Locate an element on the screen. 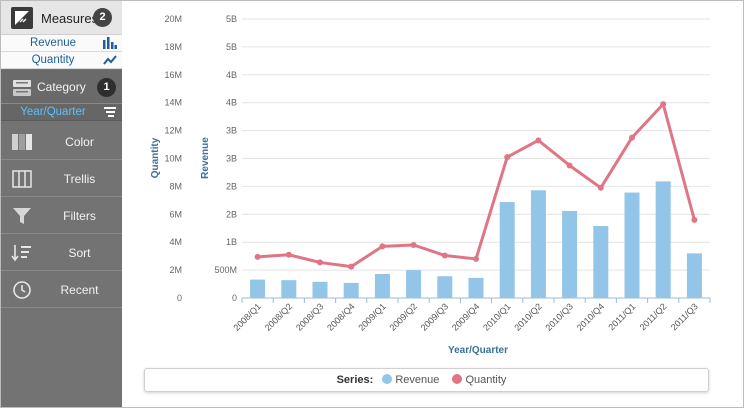 The height and width of the screenshot is (408, 744). measure-item-label: Revenue is located at coordinates (53, 43).